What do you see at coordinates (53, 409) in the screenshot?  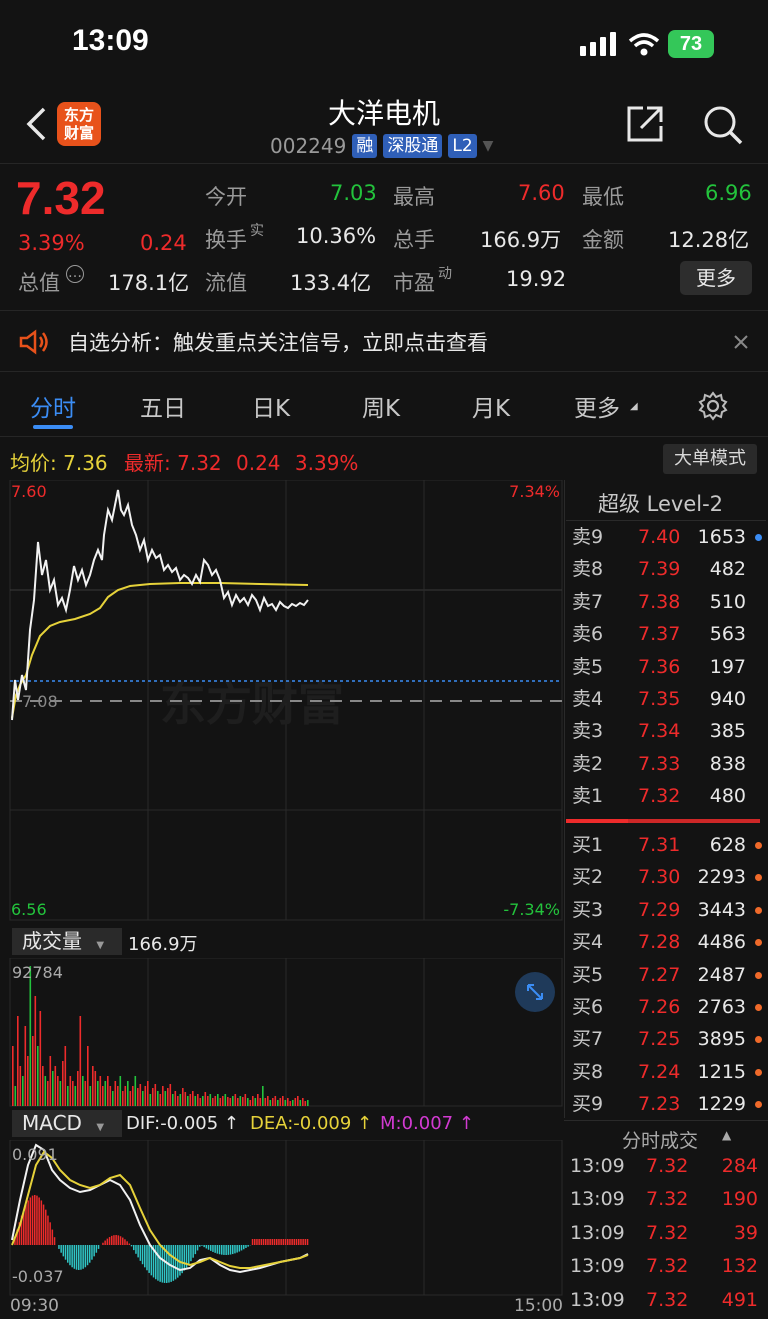 I see `tab-intraday: 分时` at bounding box center [53, 409].